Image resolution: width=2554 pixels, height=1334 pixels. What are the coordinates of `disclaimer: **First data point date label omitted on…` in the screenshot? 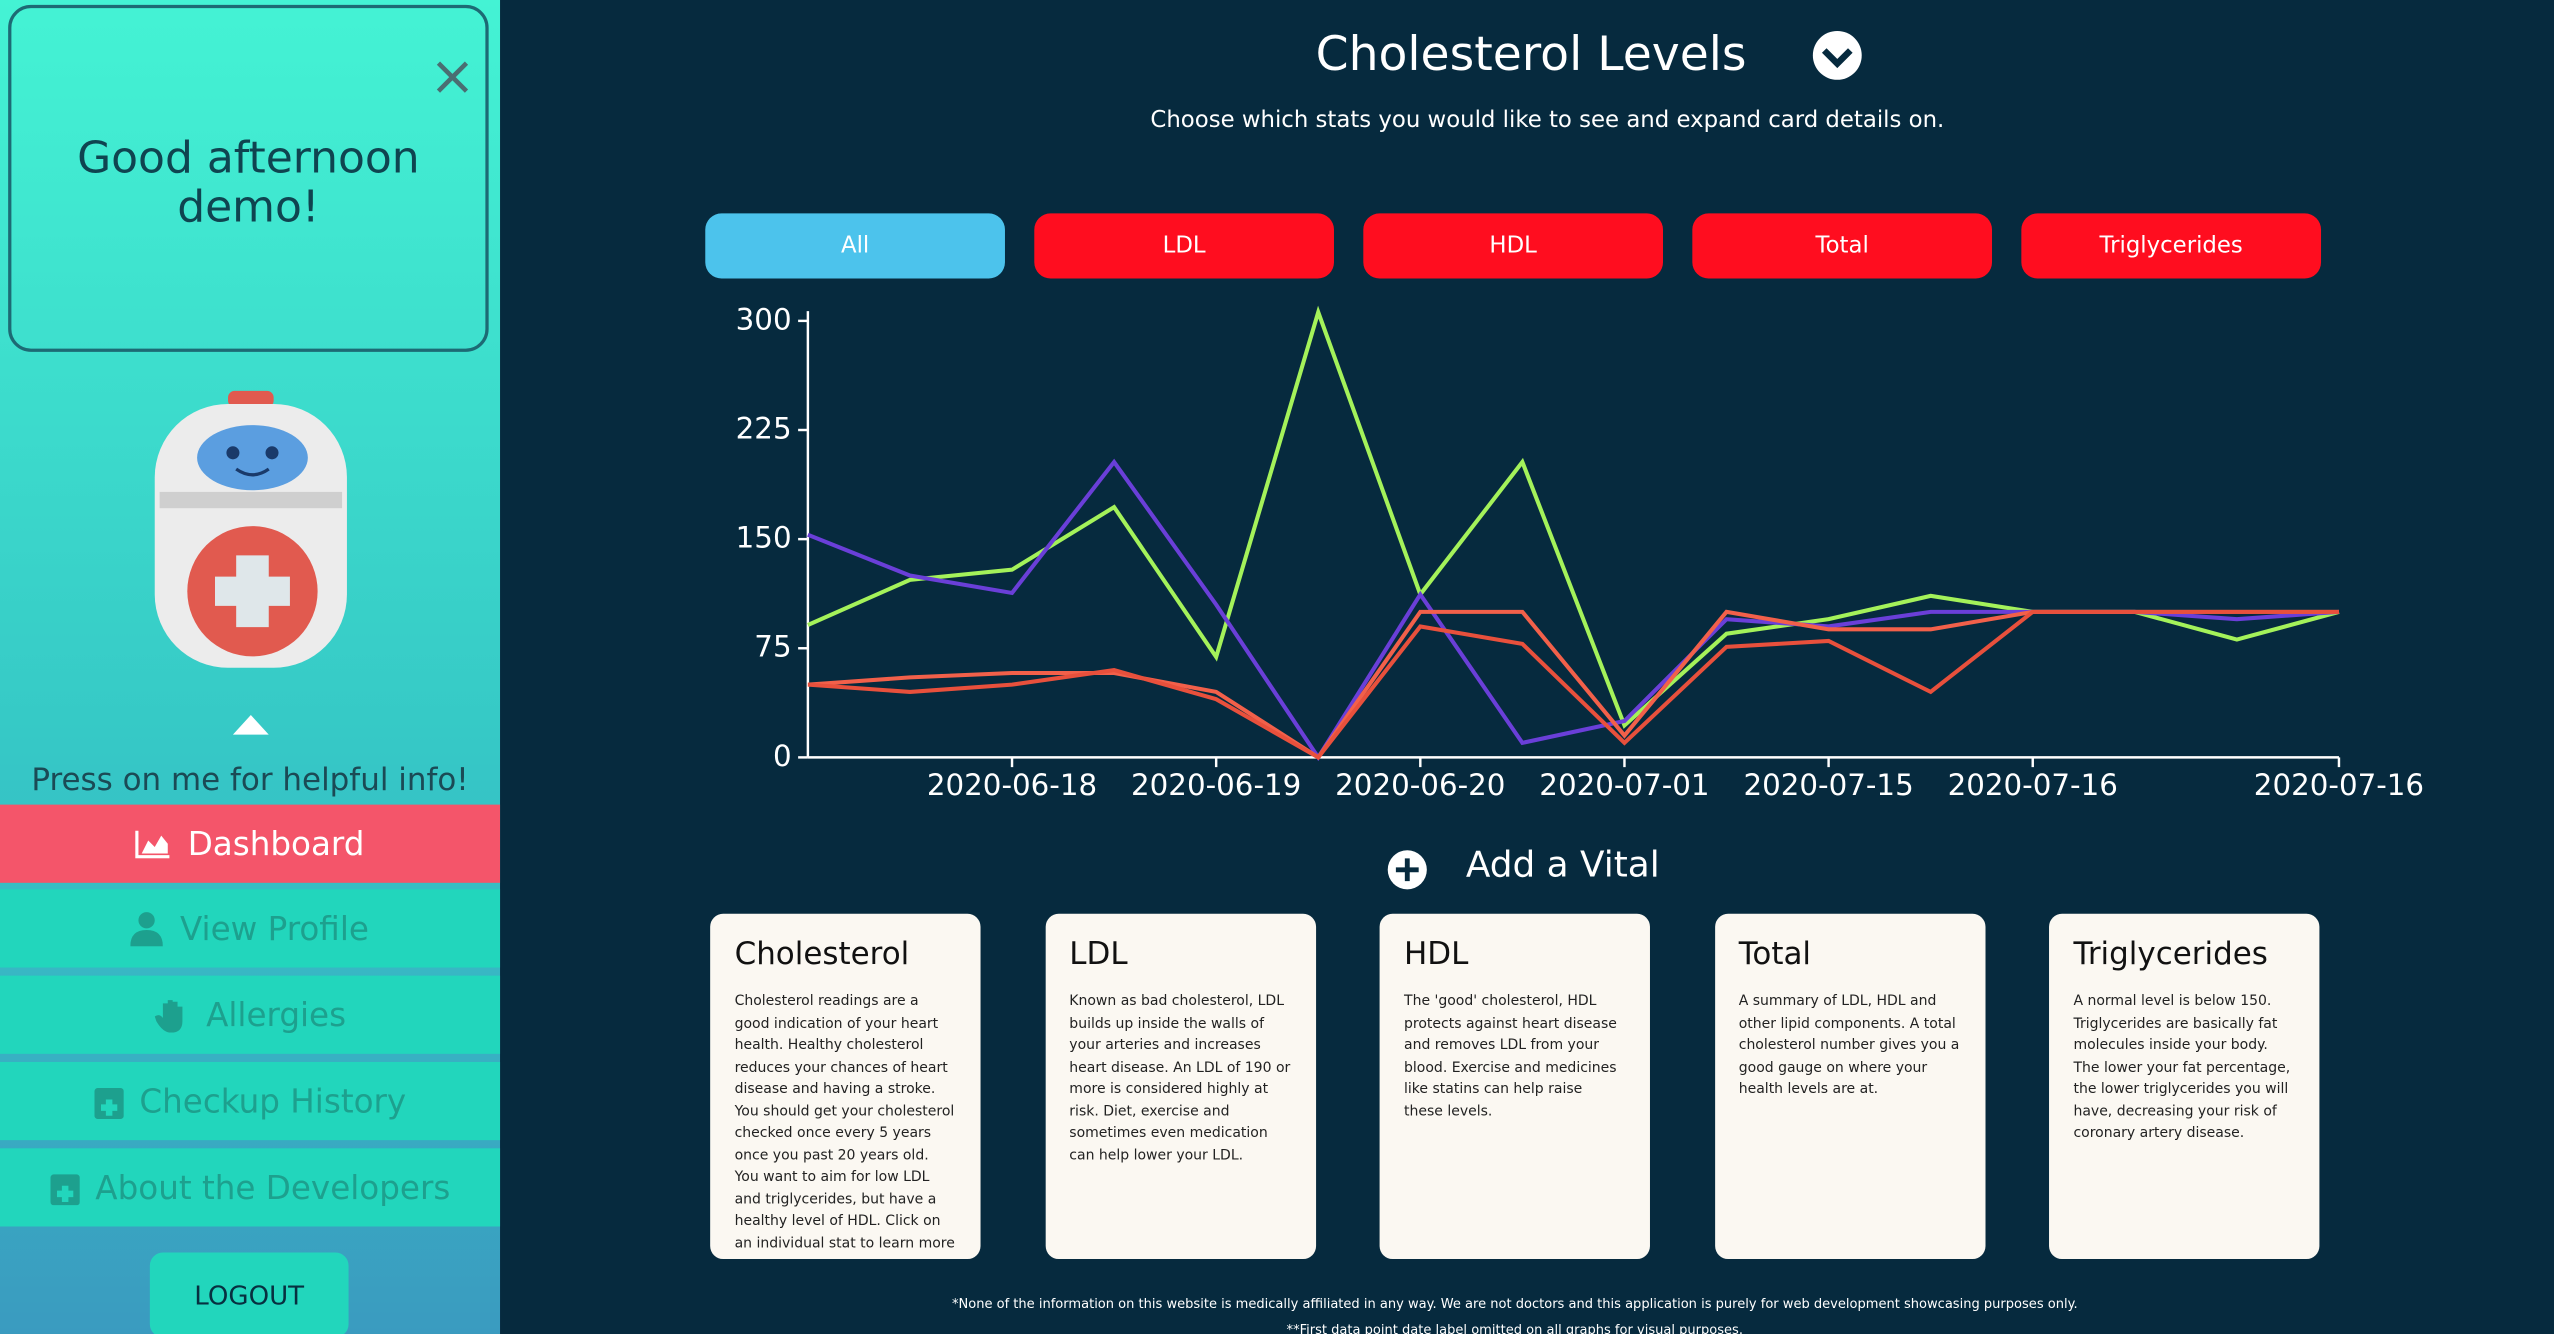 It's located at (1514, 1328).